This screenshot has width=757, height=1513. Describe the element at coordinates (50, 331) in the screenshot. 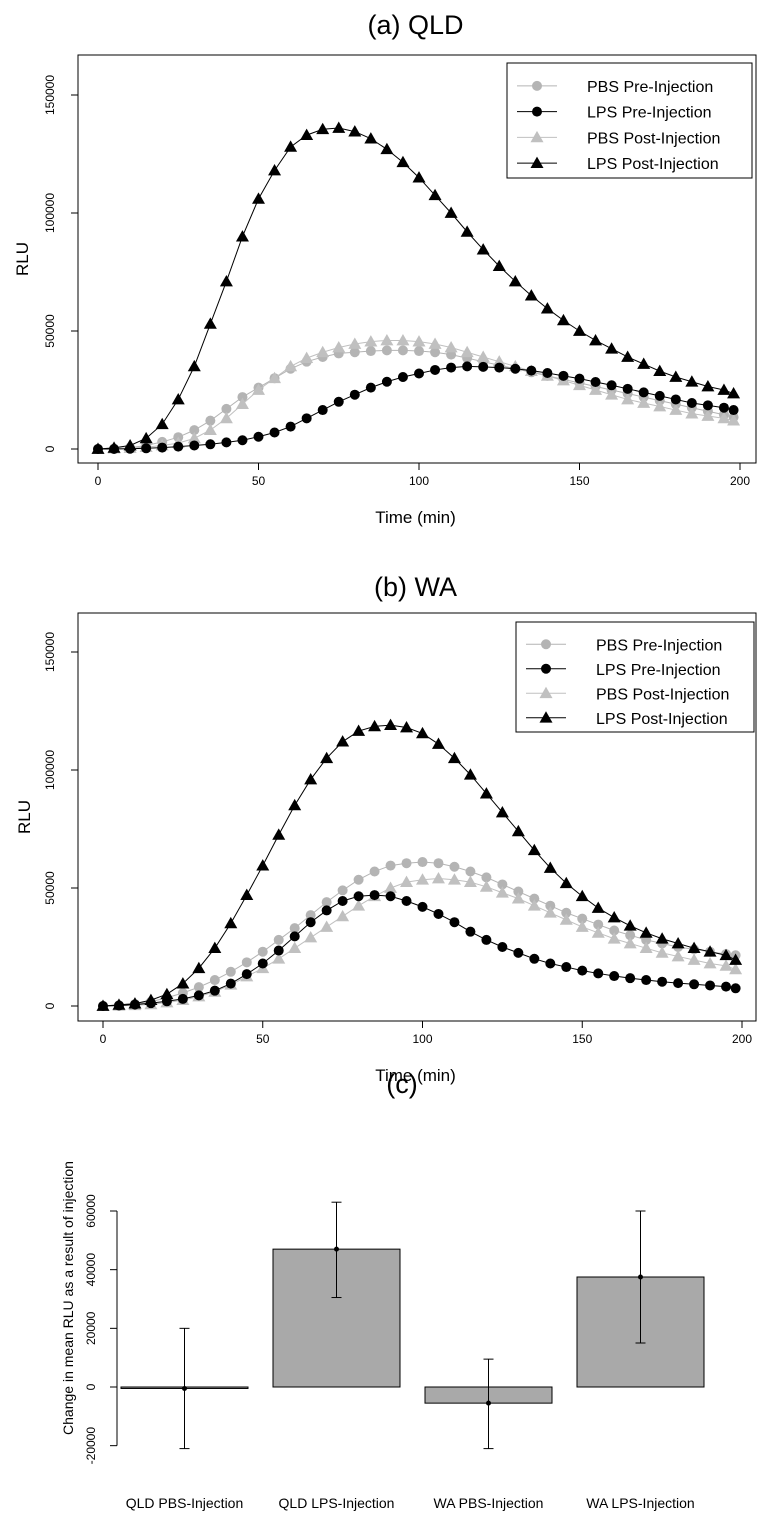

I see `y-tick-label: 50000` at that location.